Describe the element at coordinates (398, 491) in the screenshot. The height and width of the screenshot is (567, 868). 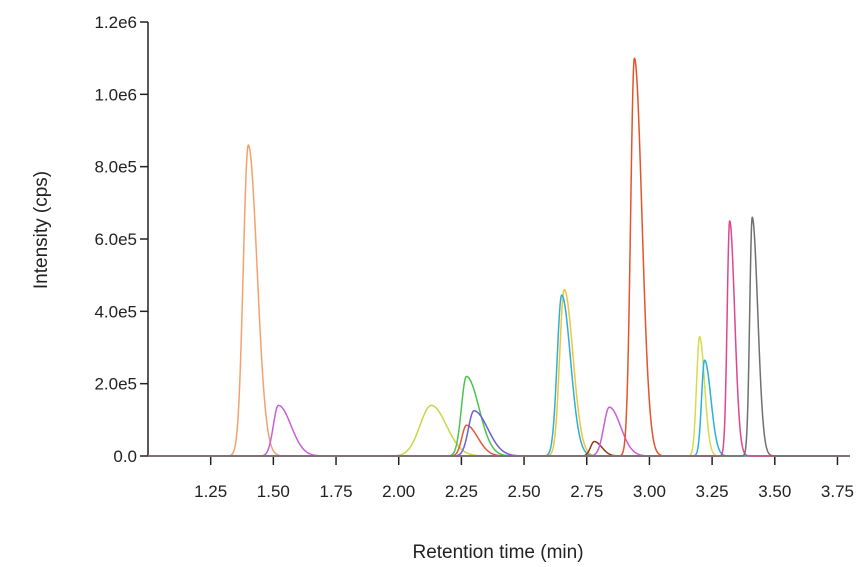
I see `x-tick-label: 2.00` at that location.